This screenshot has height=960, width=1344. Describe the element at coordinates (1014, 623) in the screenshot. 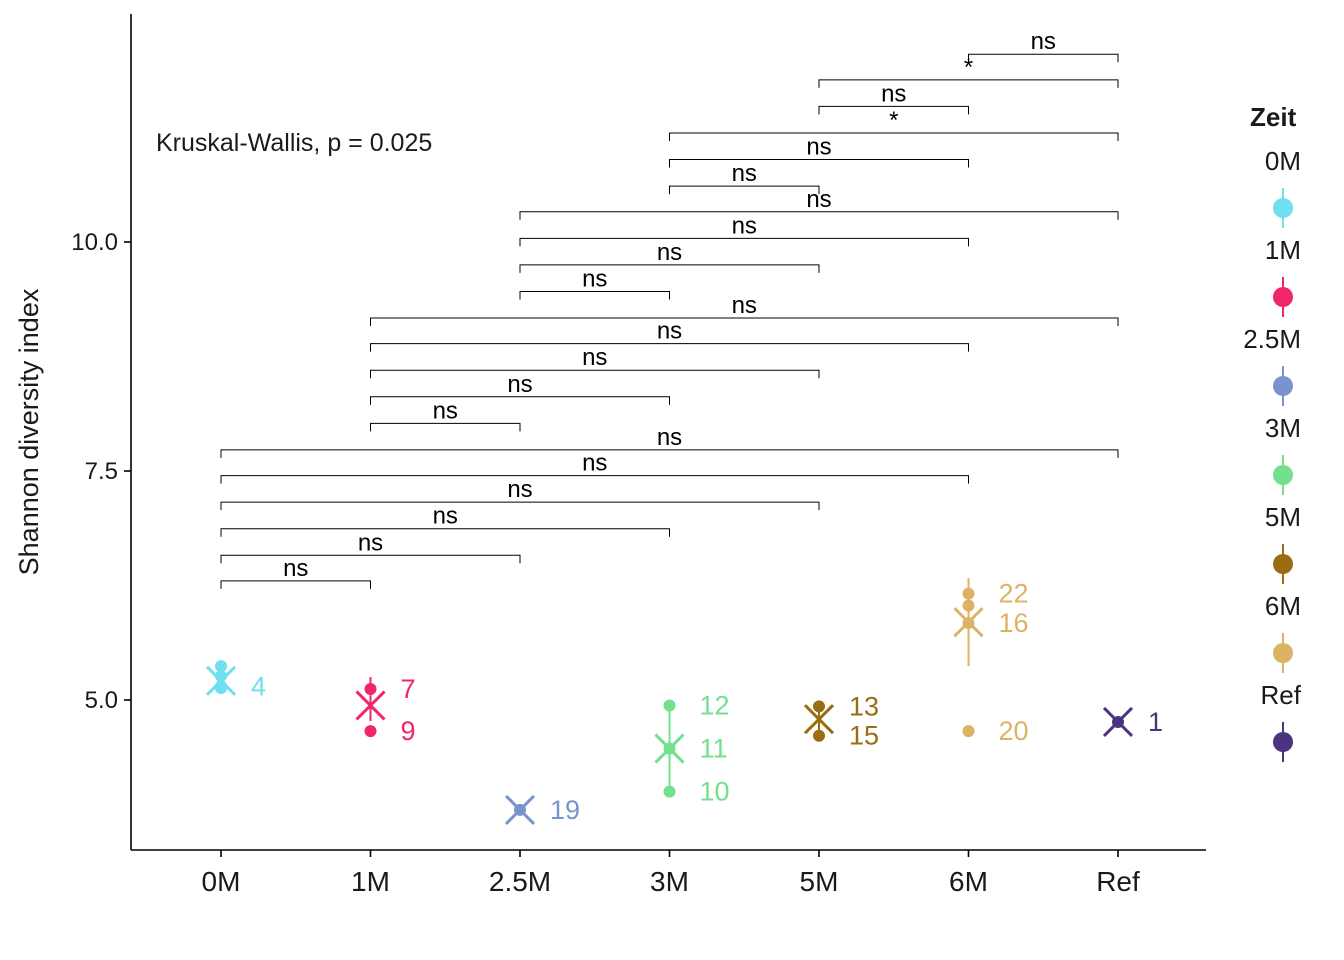

I see `point-label: 16` at that location.